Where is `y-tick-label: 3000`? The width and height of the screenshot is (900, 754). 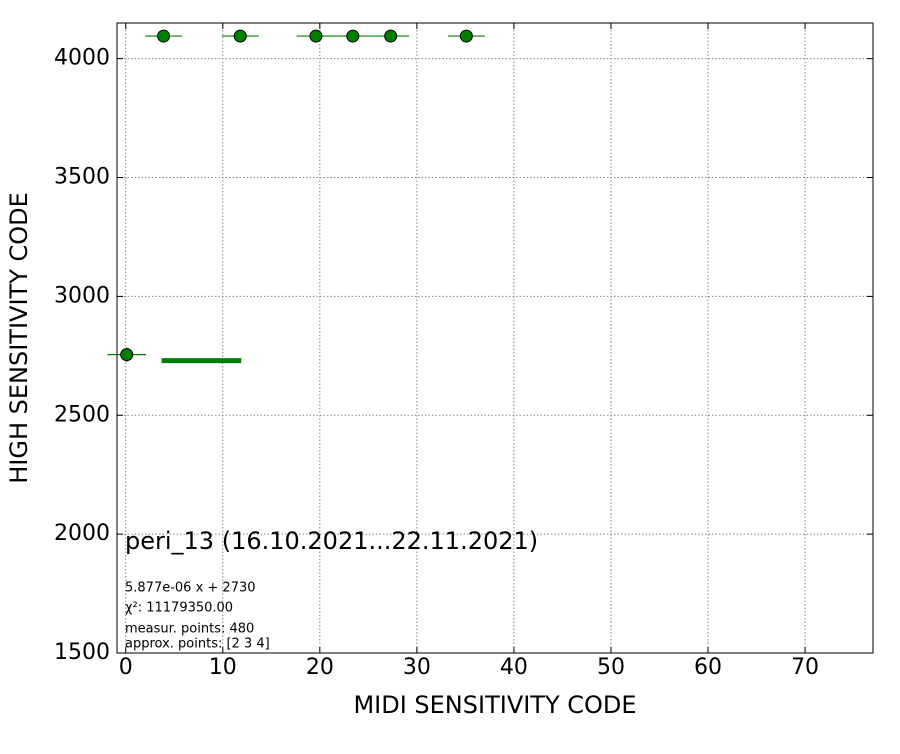
y-tick-label: 3000 is located at coordinates (82, 295).